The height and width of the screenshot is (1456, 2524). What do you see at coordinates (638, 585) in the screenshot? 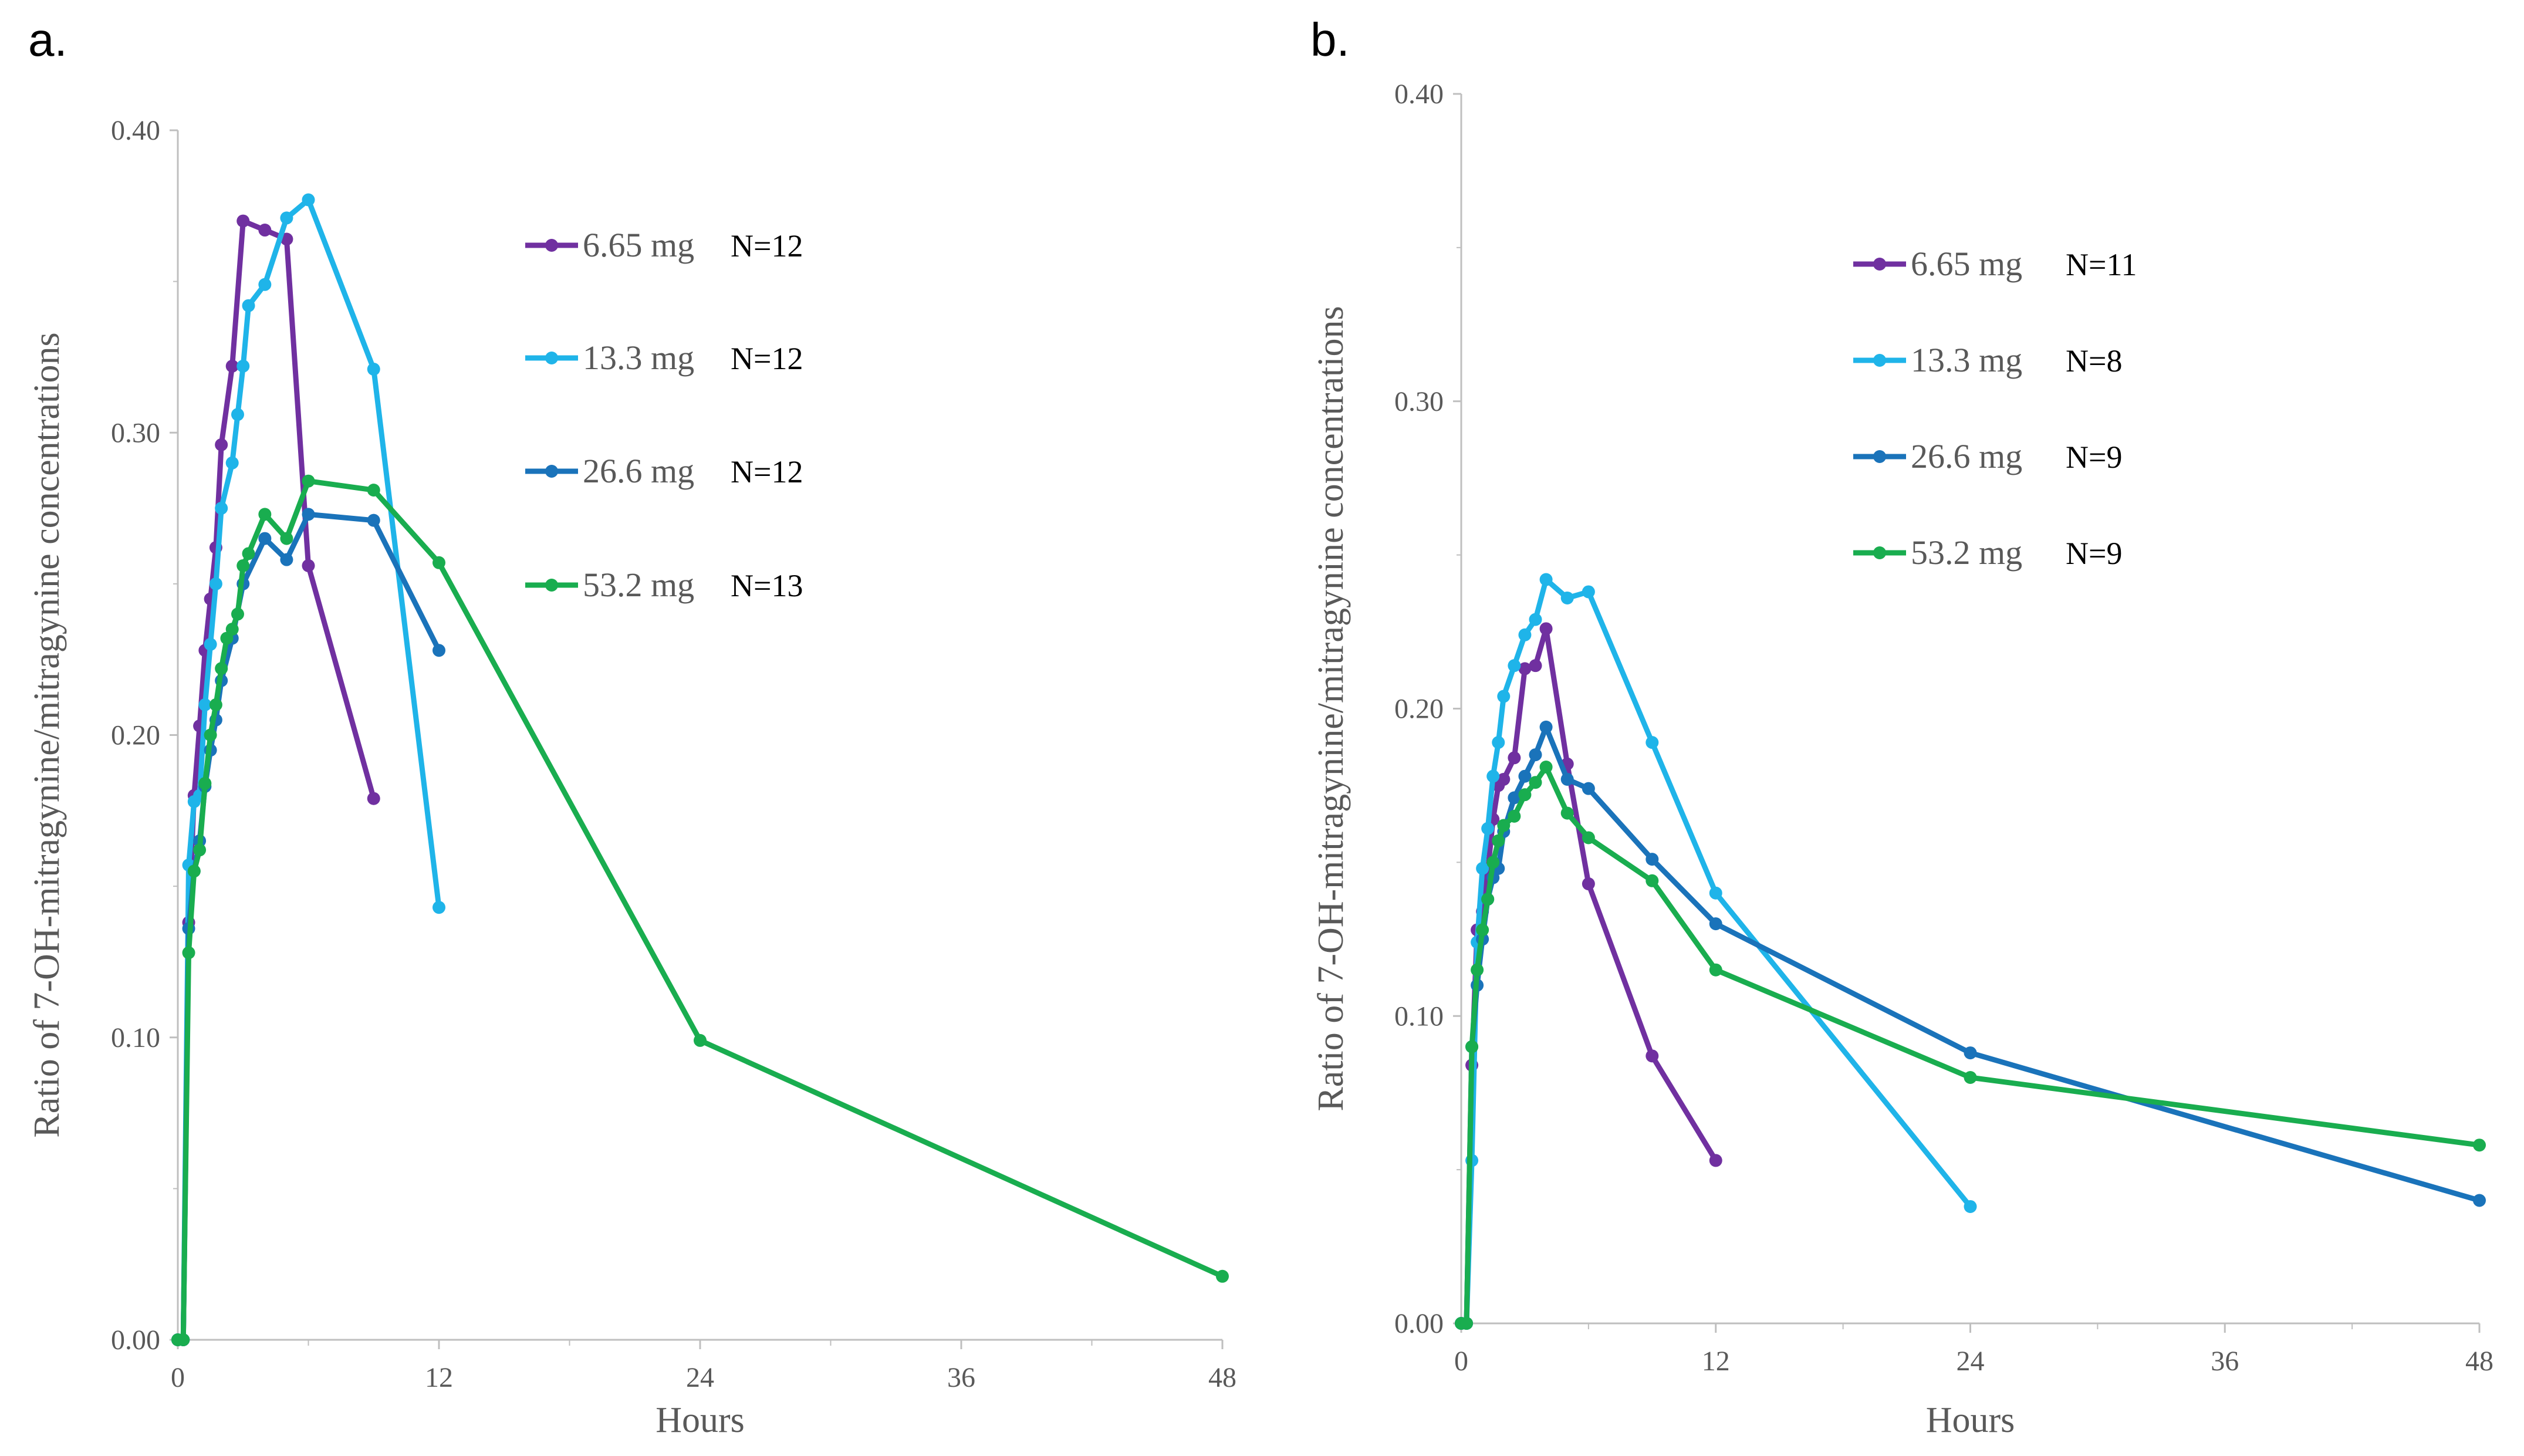
I see `legend-label: 53.2 mg` at bounding box center [638, 585].